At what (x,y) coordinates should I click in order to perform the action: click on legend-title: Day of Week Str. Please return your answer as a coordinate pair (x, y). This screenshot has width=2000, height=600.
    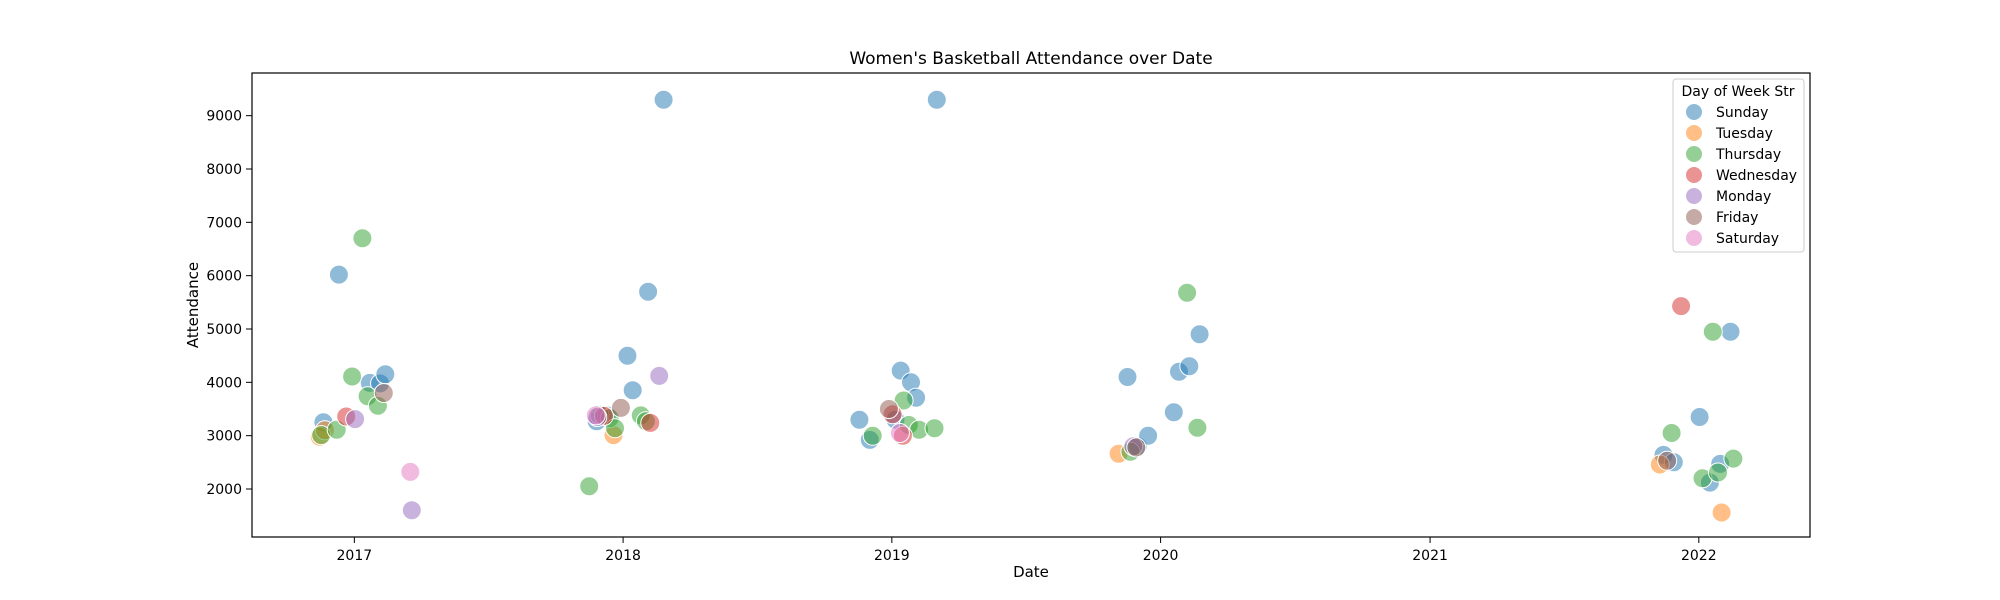
    Looking at the image, I should click on (1738, 92).